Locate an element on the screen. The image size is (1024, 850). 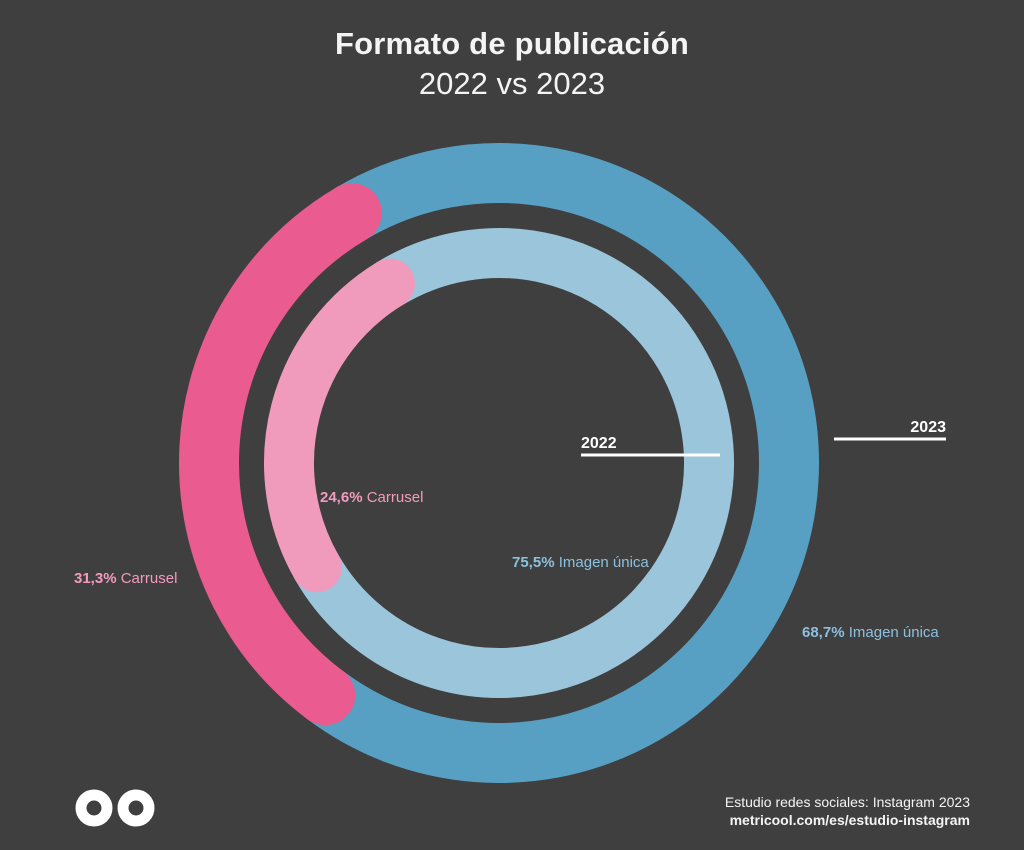
ring-2023-slice-carrusel is located at coordinates (280, 454).